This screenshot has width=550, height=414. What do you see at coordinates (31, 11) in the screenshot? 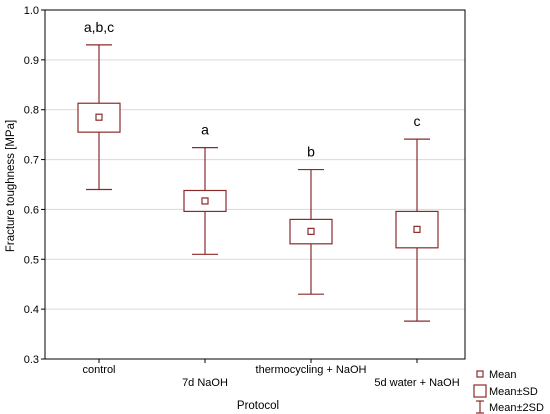
I see `y-tick-label: 1.0` at bounding box center [31, 11].